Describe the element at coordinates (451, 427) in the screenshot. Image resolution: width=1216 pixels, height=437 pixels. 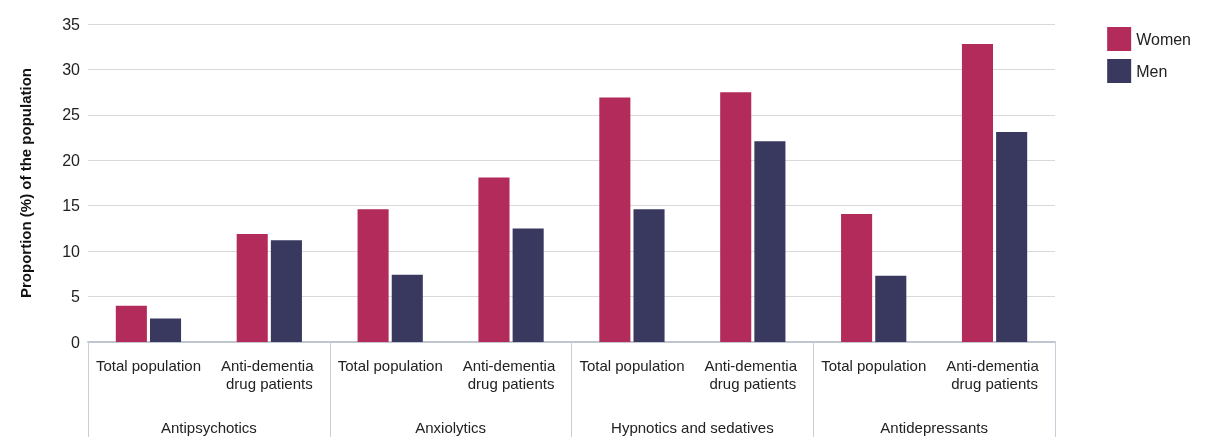
I see `text: Anxiolytics` at that location.